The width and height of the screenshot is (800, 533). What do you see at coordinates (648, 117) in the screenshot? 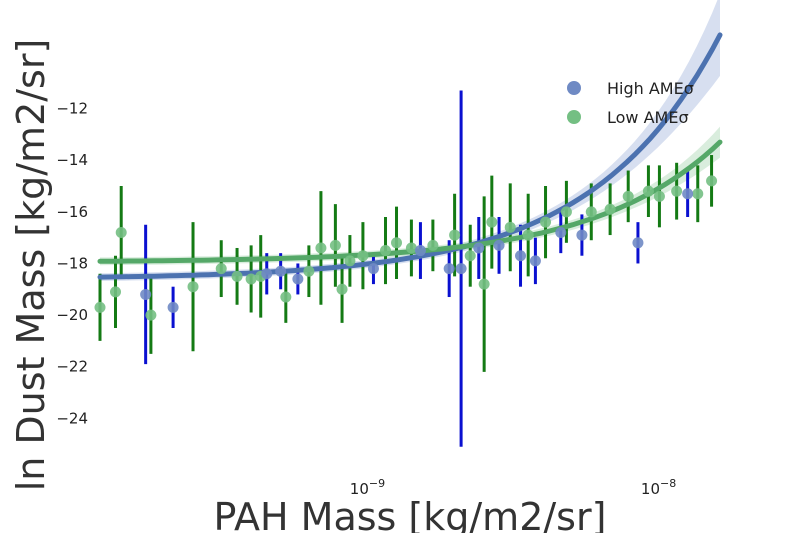
I see `legend-label: Low AMEσ` at bounding box center [648, 117].